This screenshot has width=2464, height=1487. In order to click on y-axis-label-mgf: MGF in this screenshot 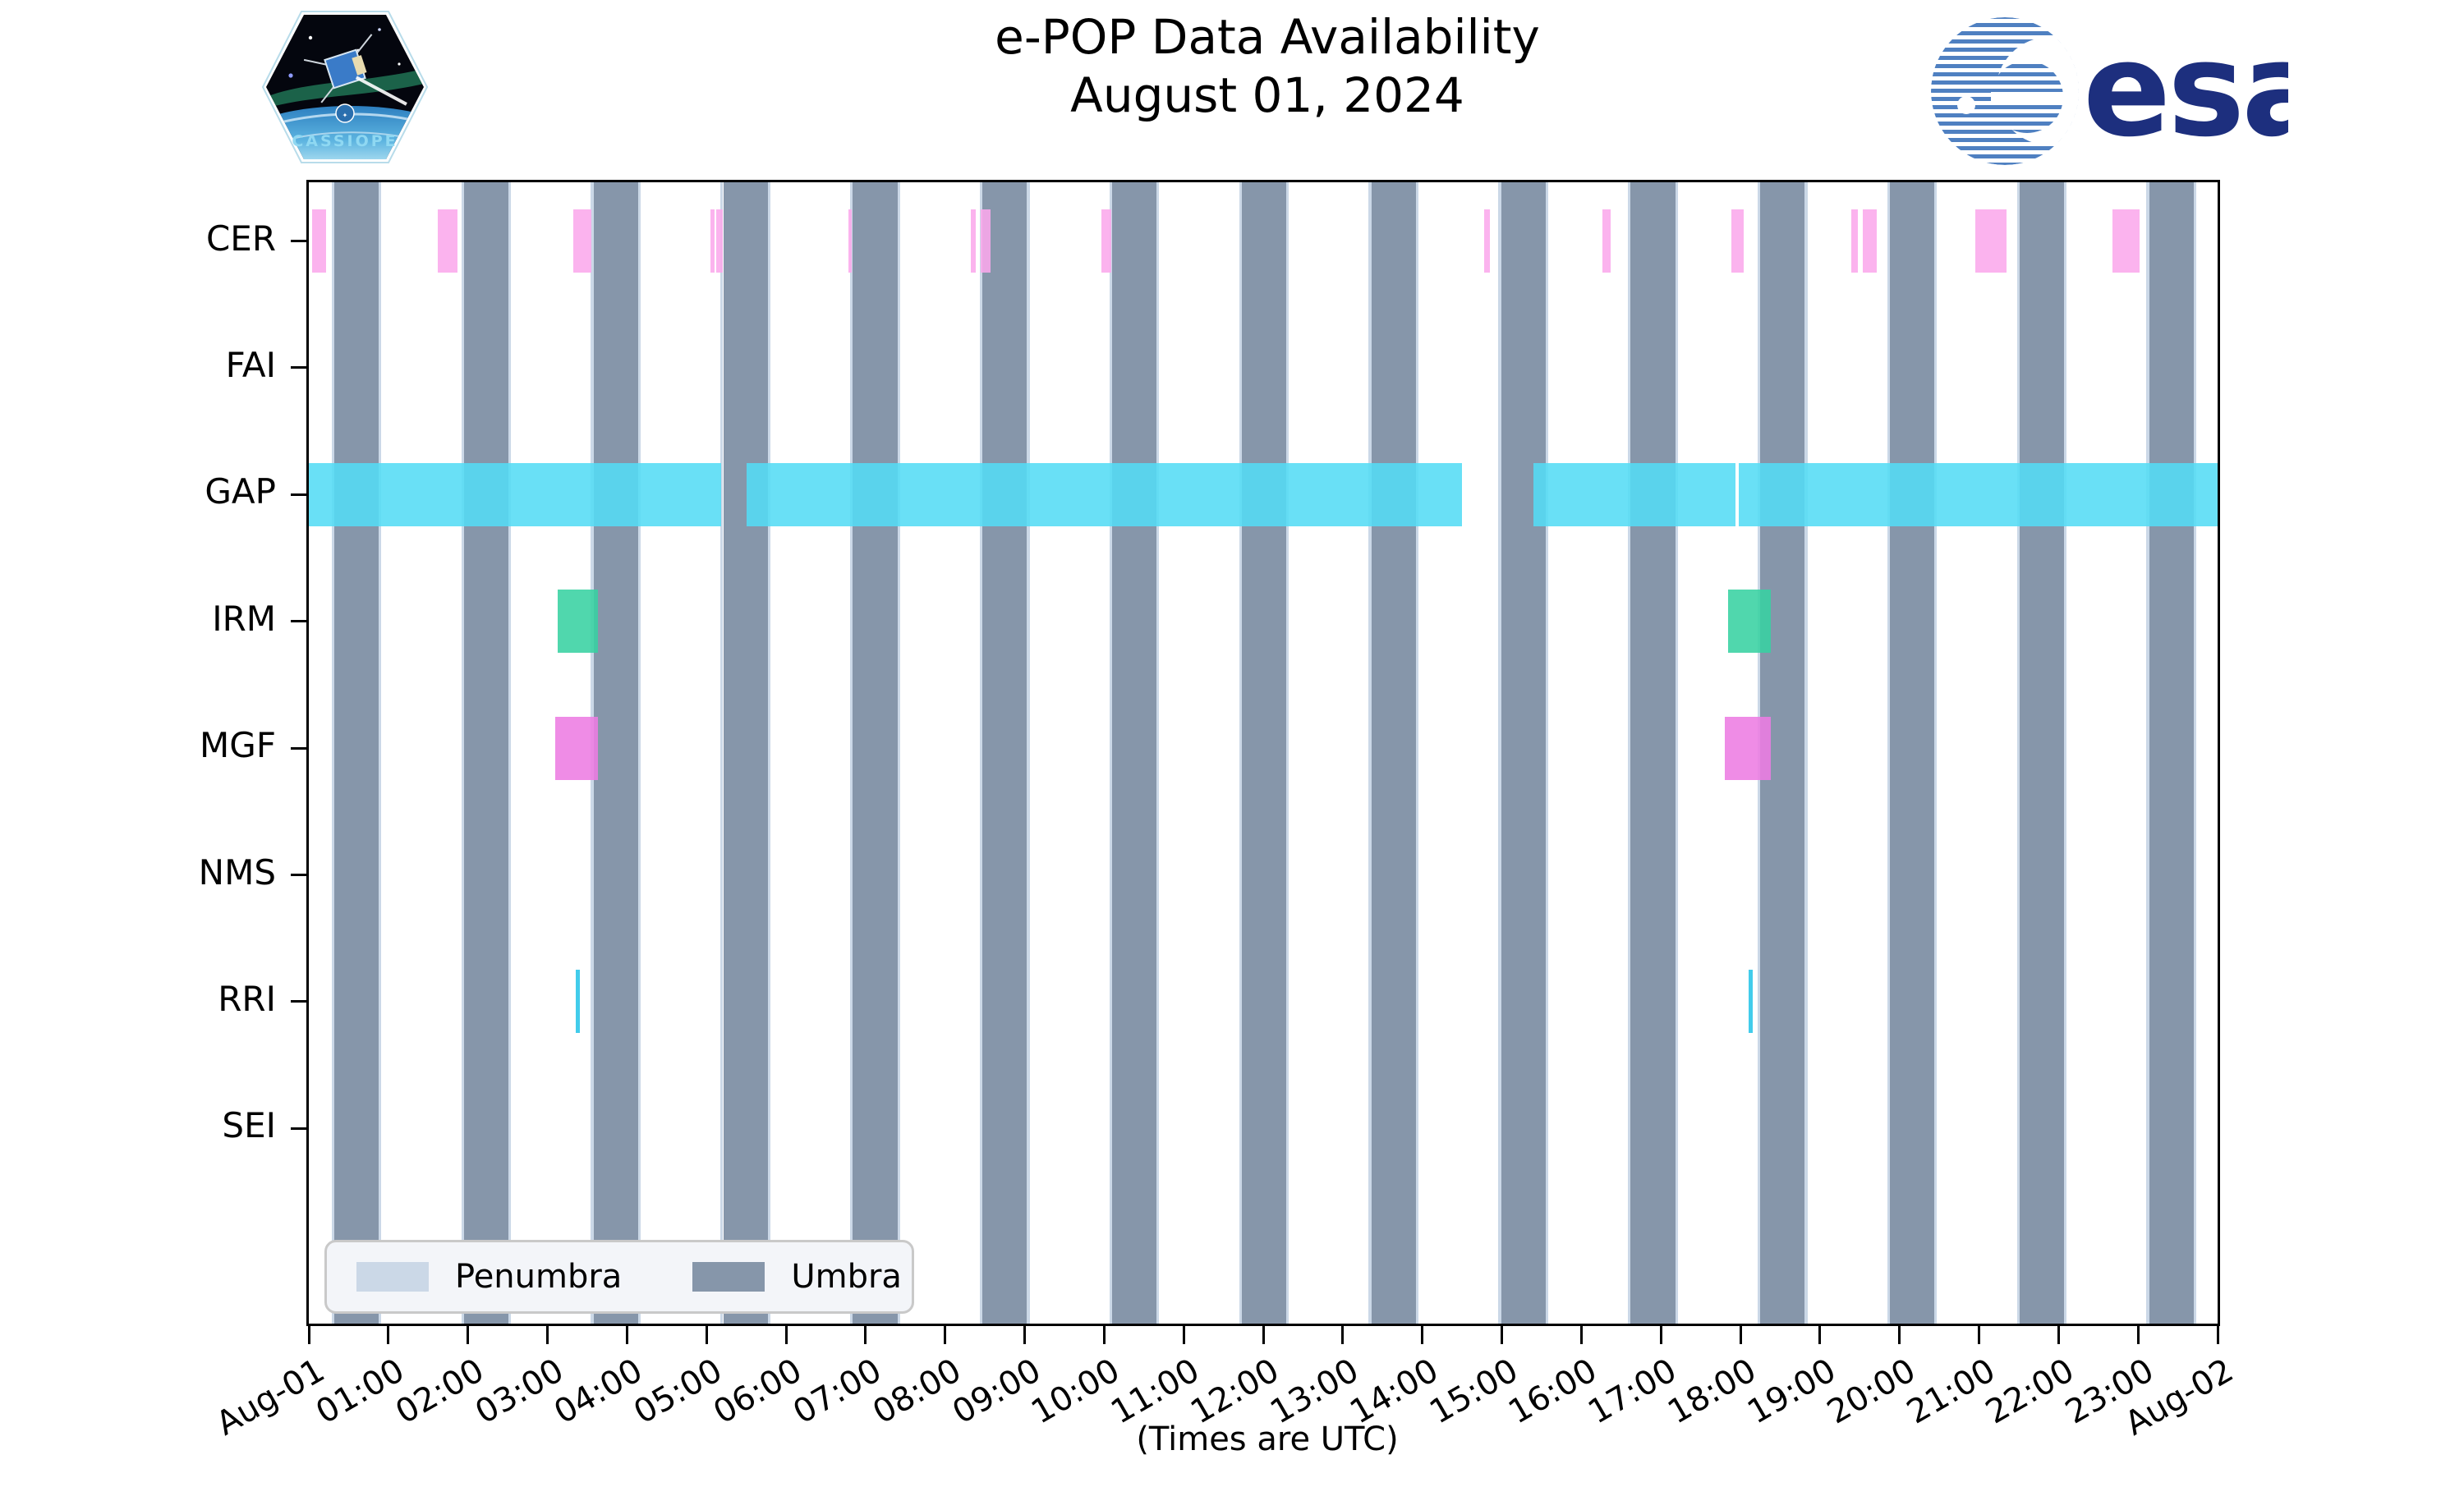, I will do `click(238, 745)`.